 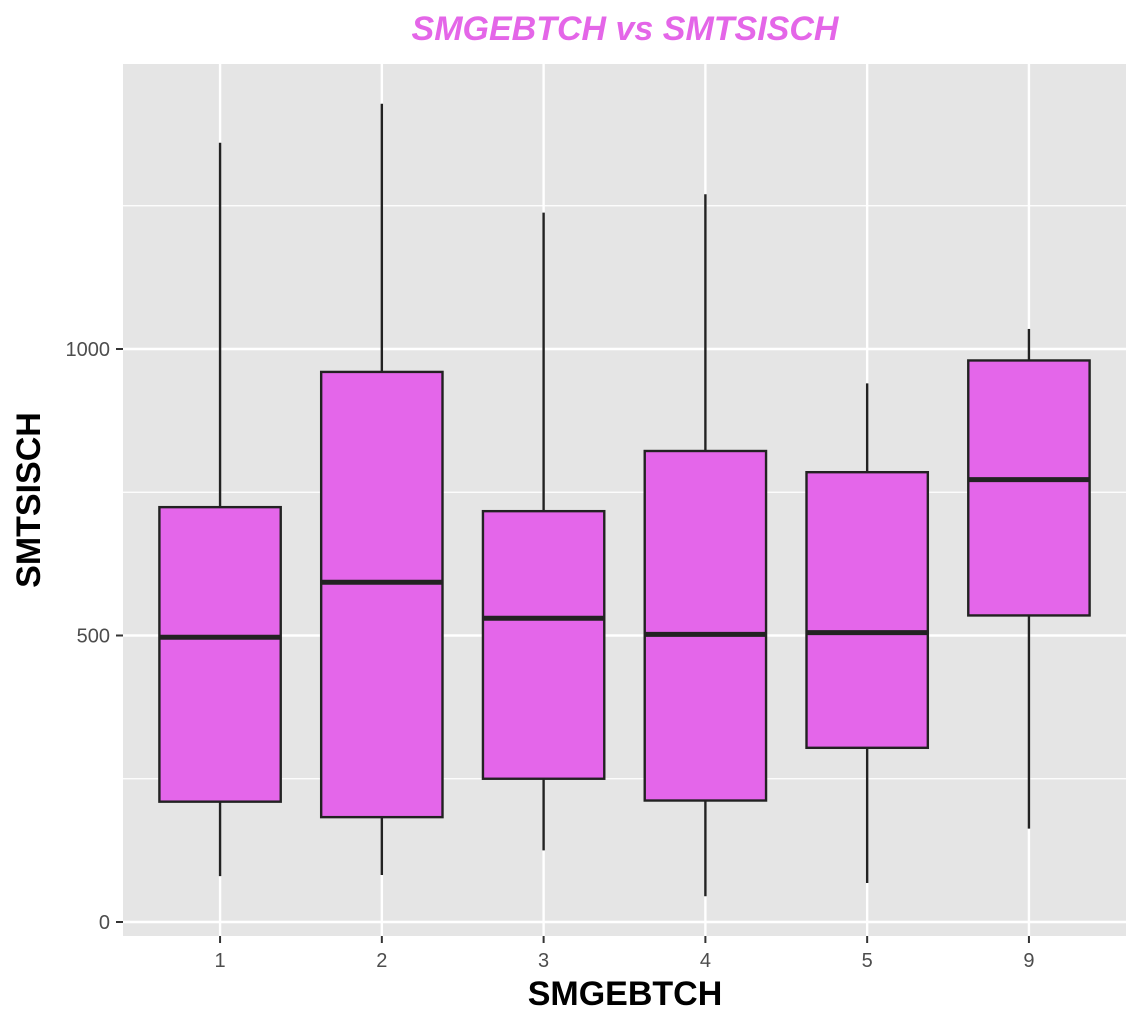 What do you see at coordinates (104, 923) in the screenshot?
I see `y-tick-label: 0` at bounding box center [104, 923].